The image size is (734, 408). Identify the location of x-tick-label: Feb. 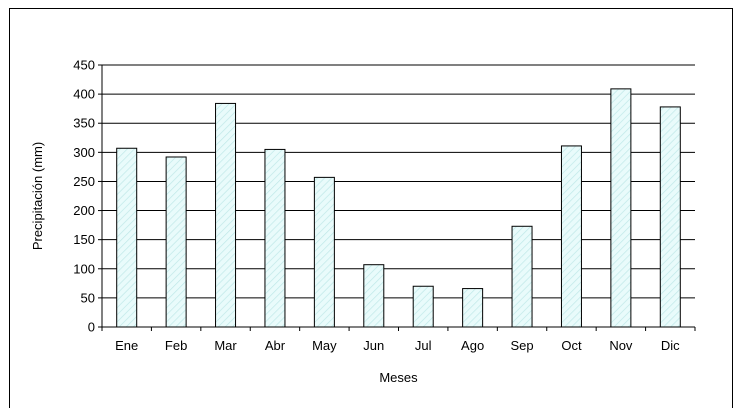
(176, 345).